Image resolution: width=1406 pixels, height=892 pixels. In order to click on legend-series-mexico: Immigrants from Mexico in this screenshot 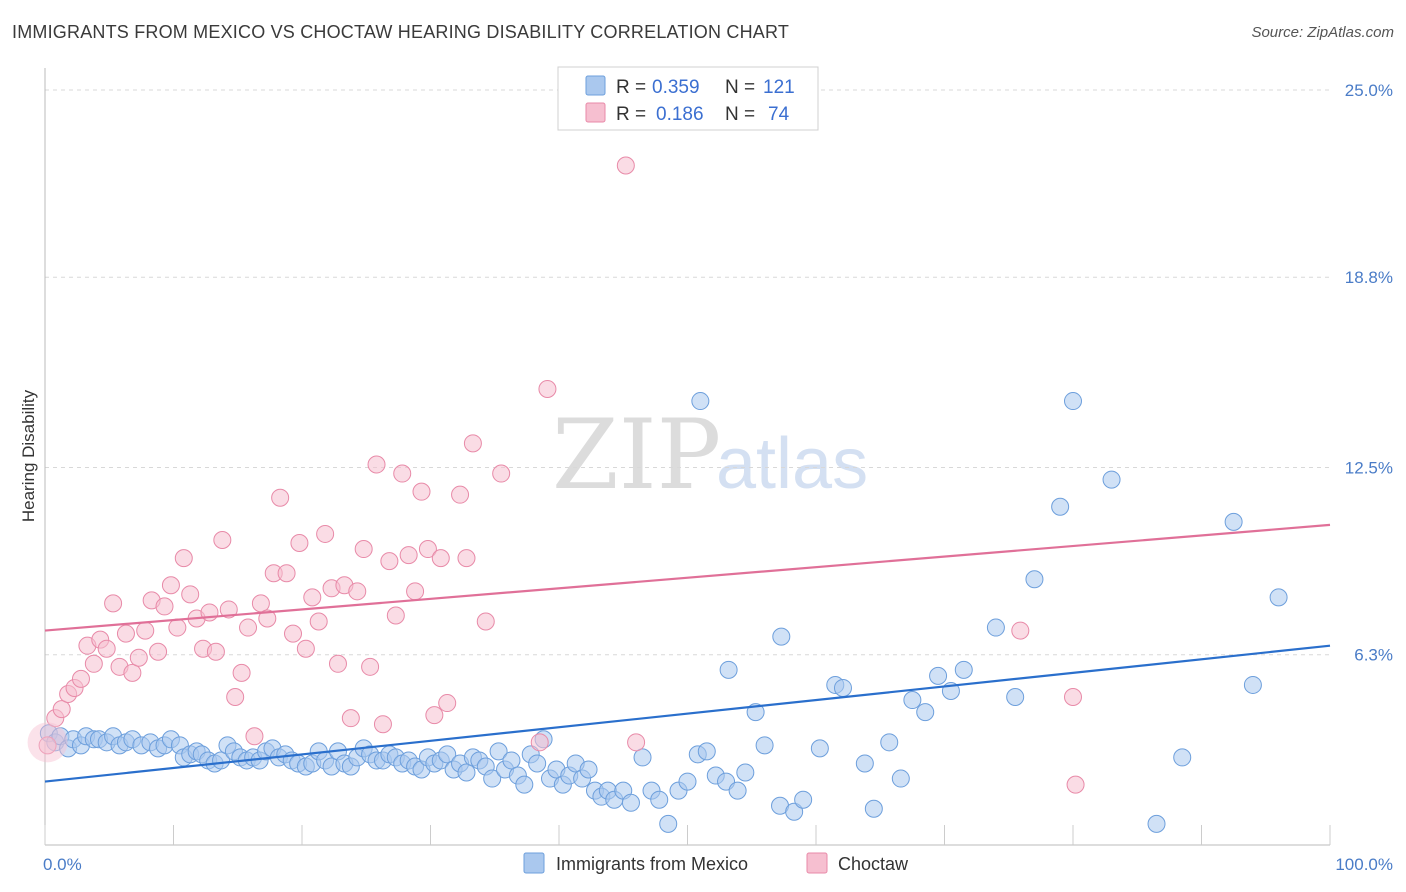, I will do `click(652, 864)`.